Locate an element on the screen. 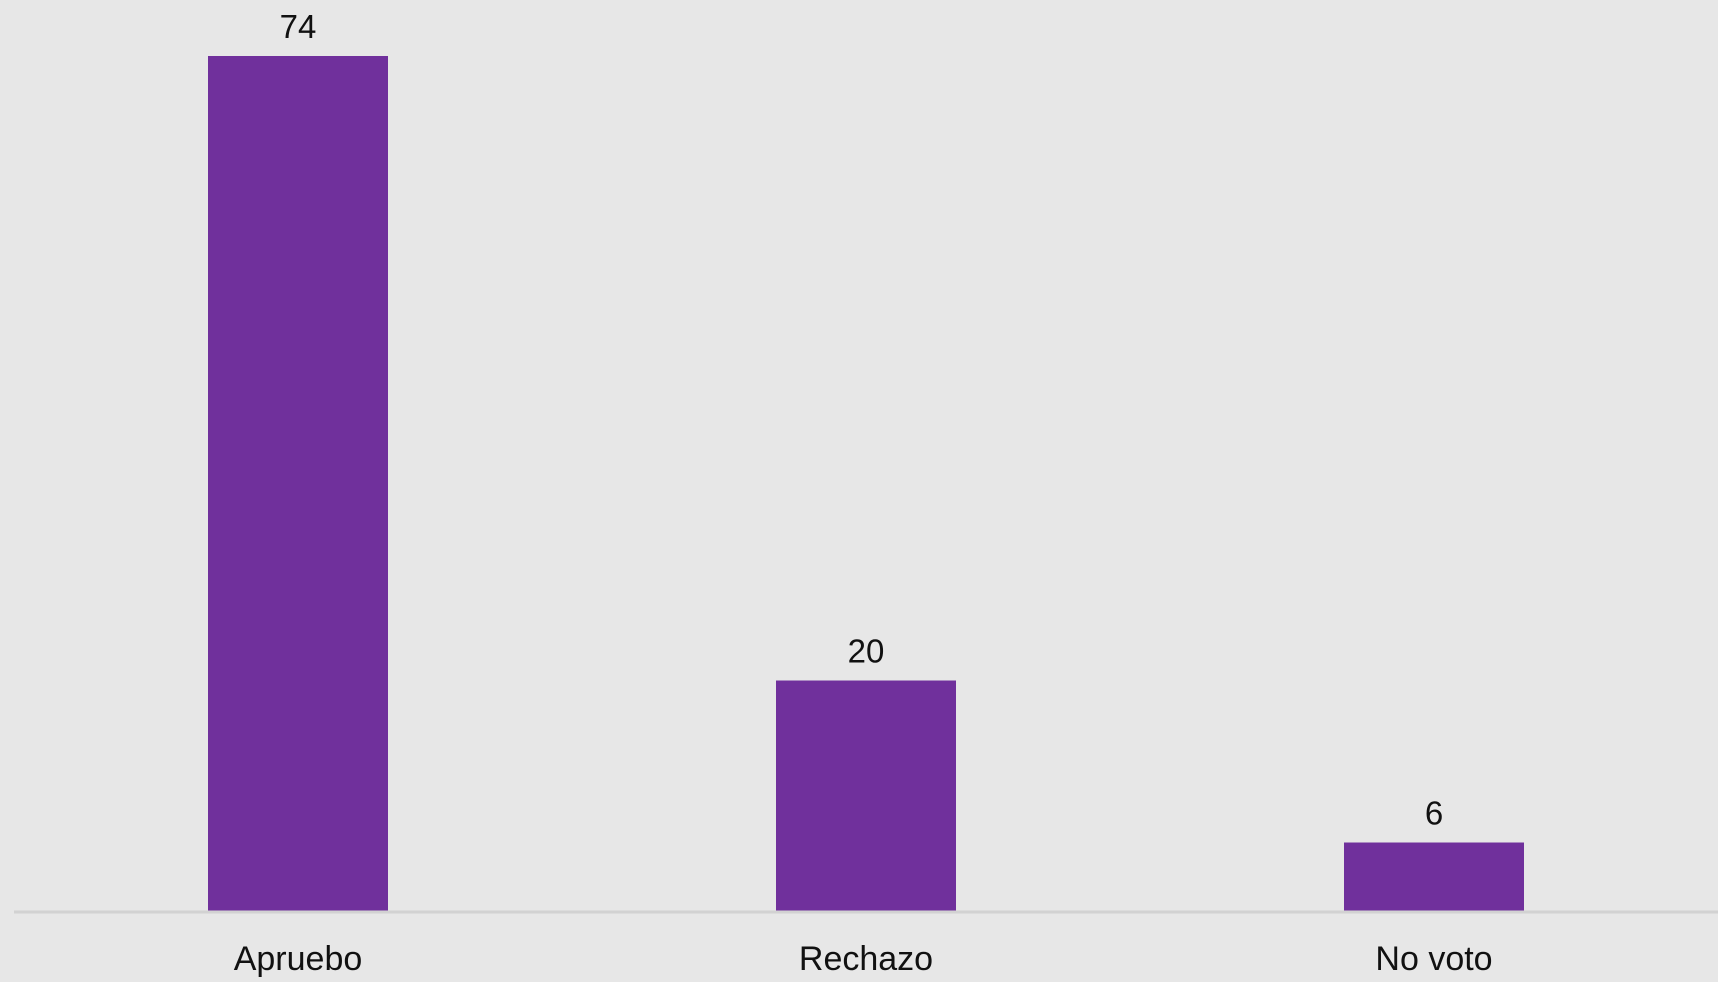  value-label-no-voto: 6 is located at coordinates (1434, 813).